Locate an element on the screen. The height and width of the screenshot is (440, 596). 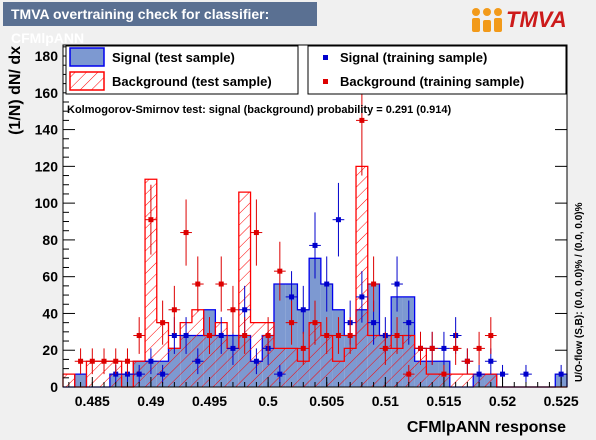
legend-background-training-label: Background (training sample) is located at coordinates (432, 81).